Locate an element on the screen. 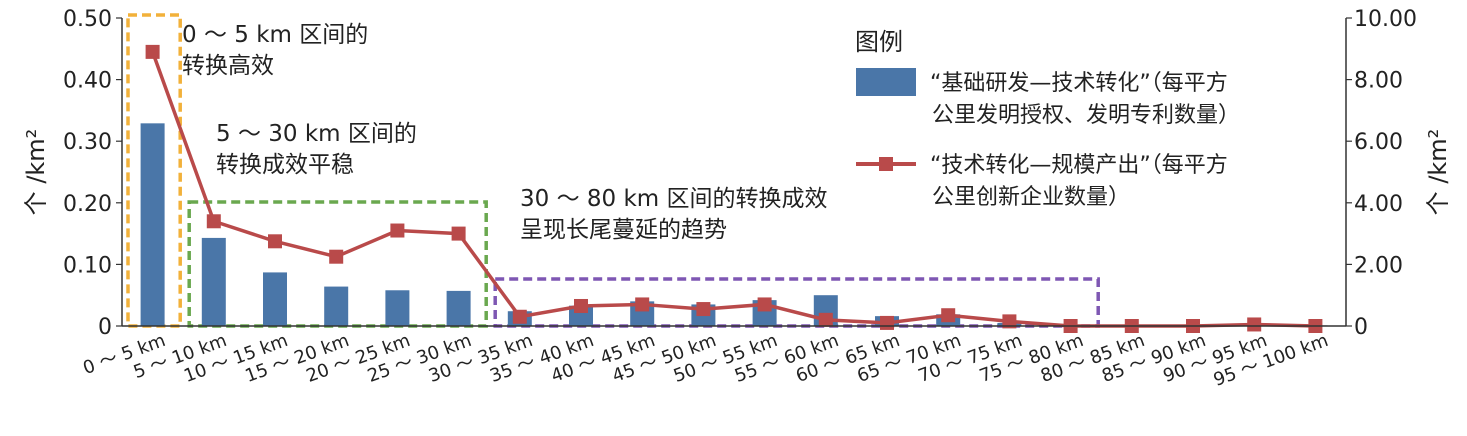  left-tick-label: 0.40 is located at coordinates (87, 81).